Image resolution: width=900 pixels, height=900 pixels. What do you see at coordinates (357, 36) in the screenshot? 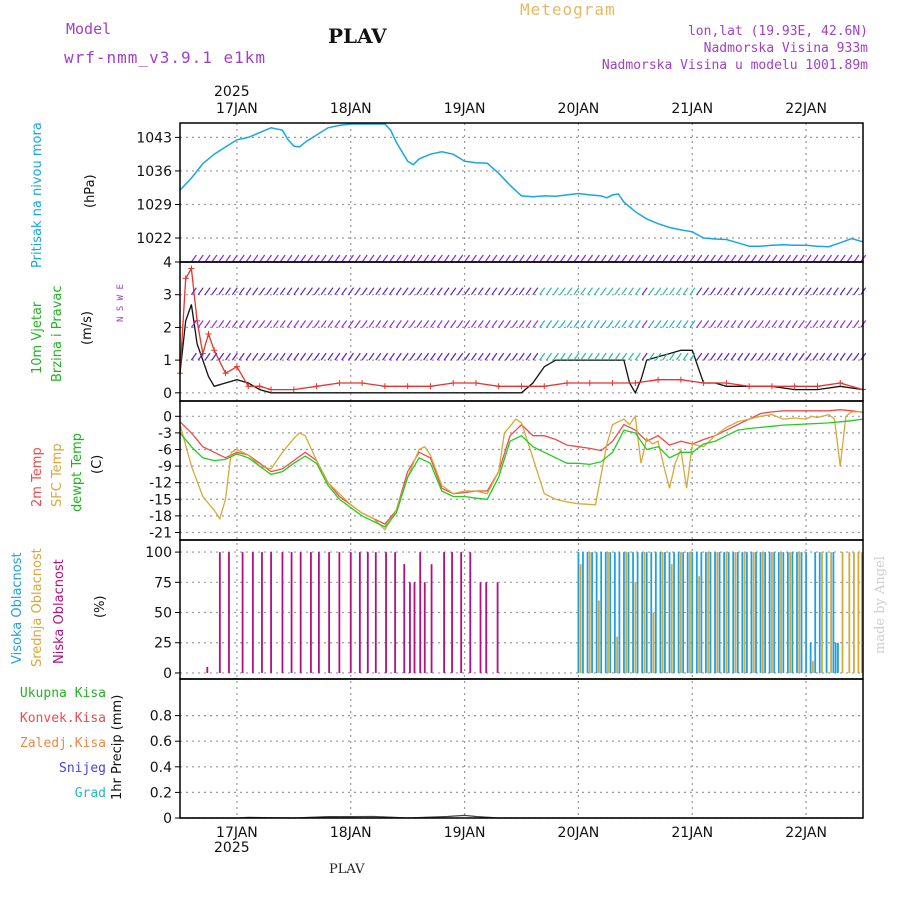
I see `station-title: PLAV` at bounding box center [357, 36].